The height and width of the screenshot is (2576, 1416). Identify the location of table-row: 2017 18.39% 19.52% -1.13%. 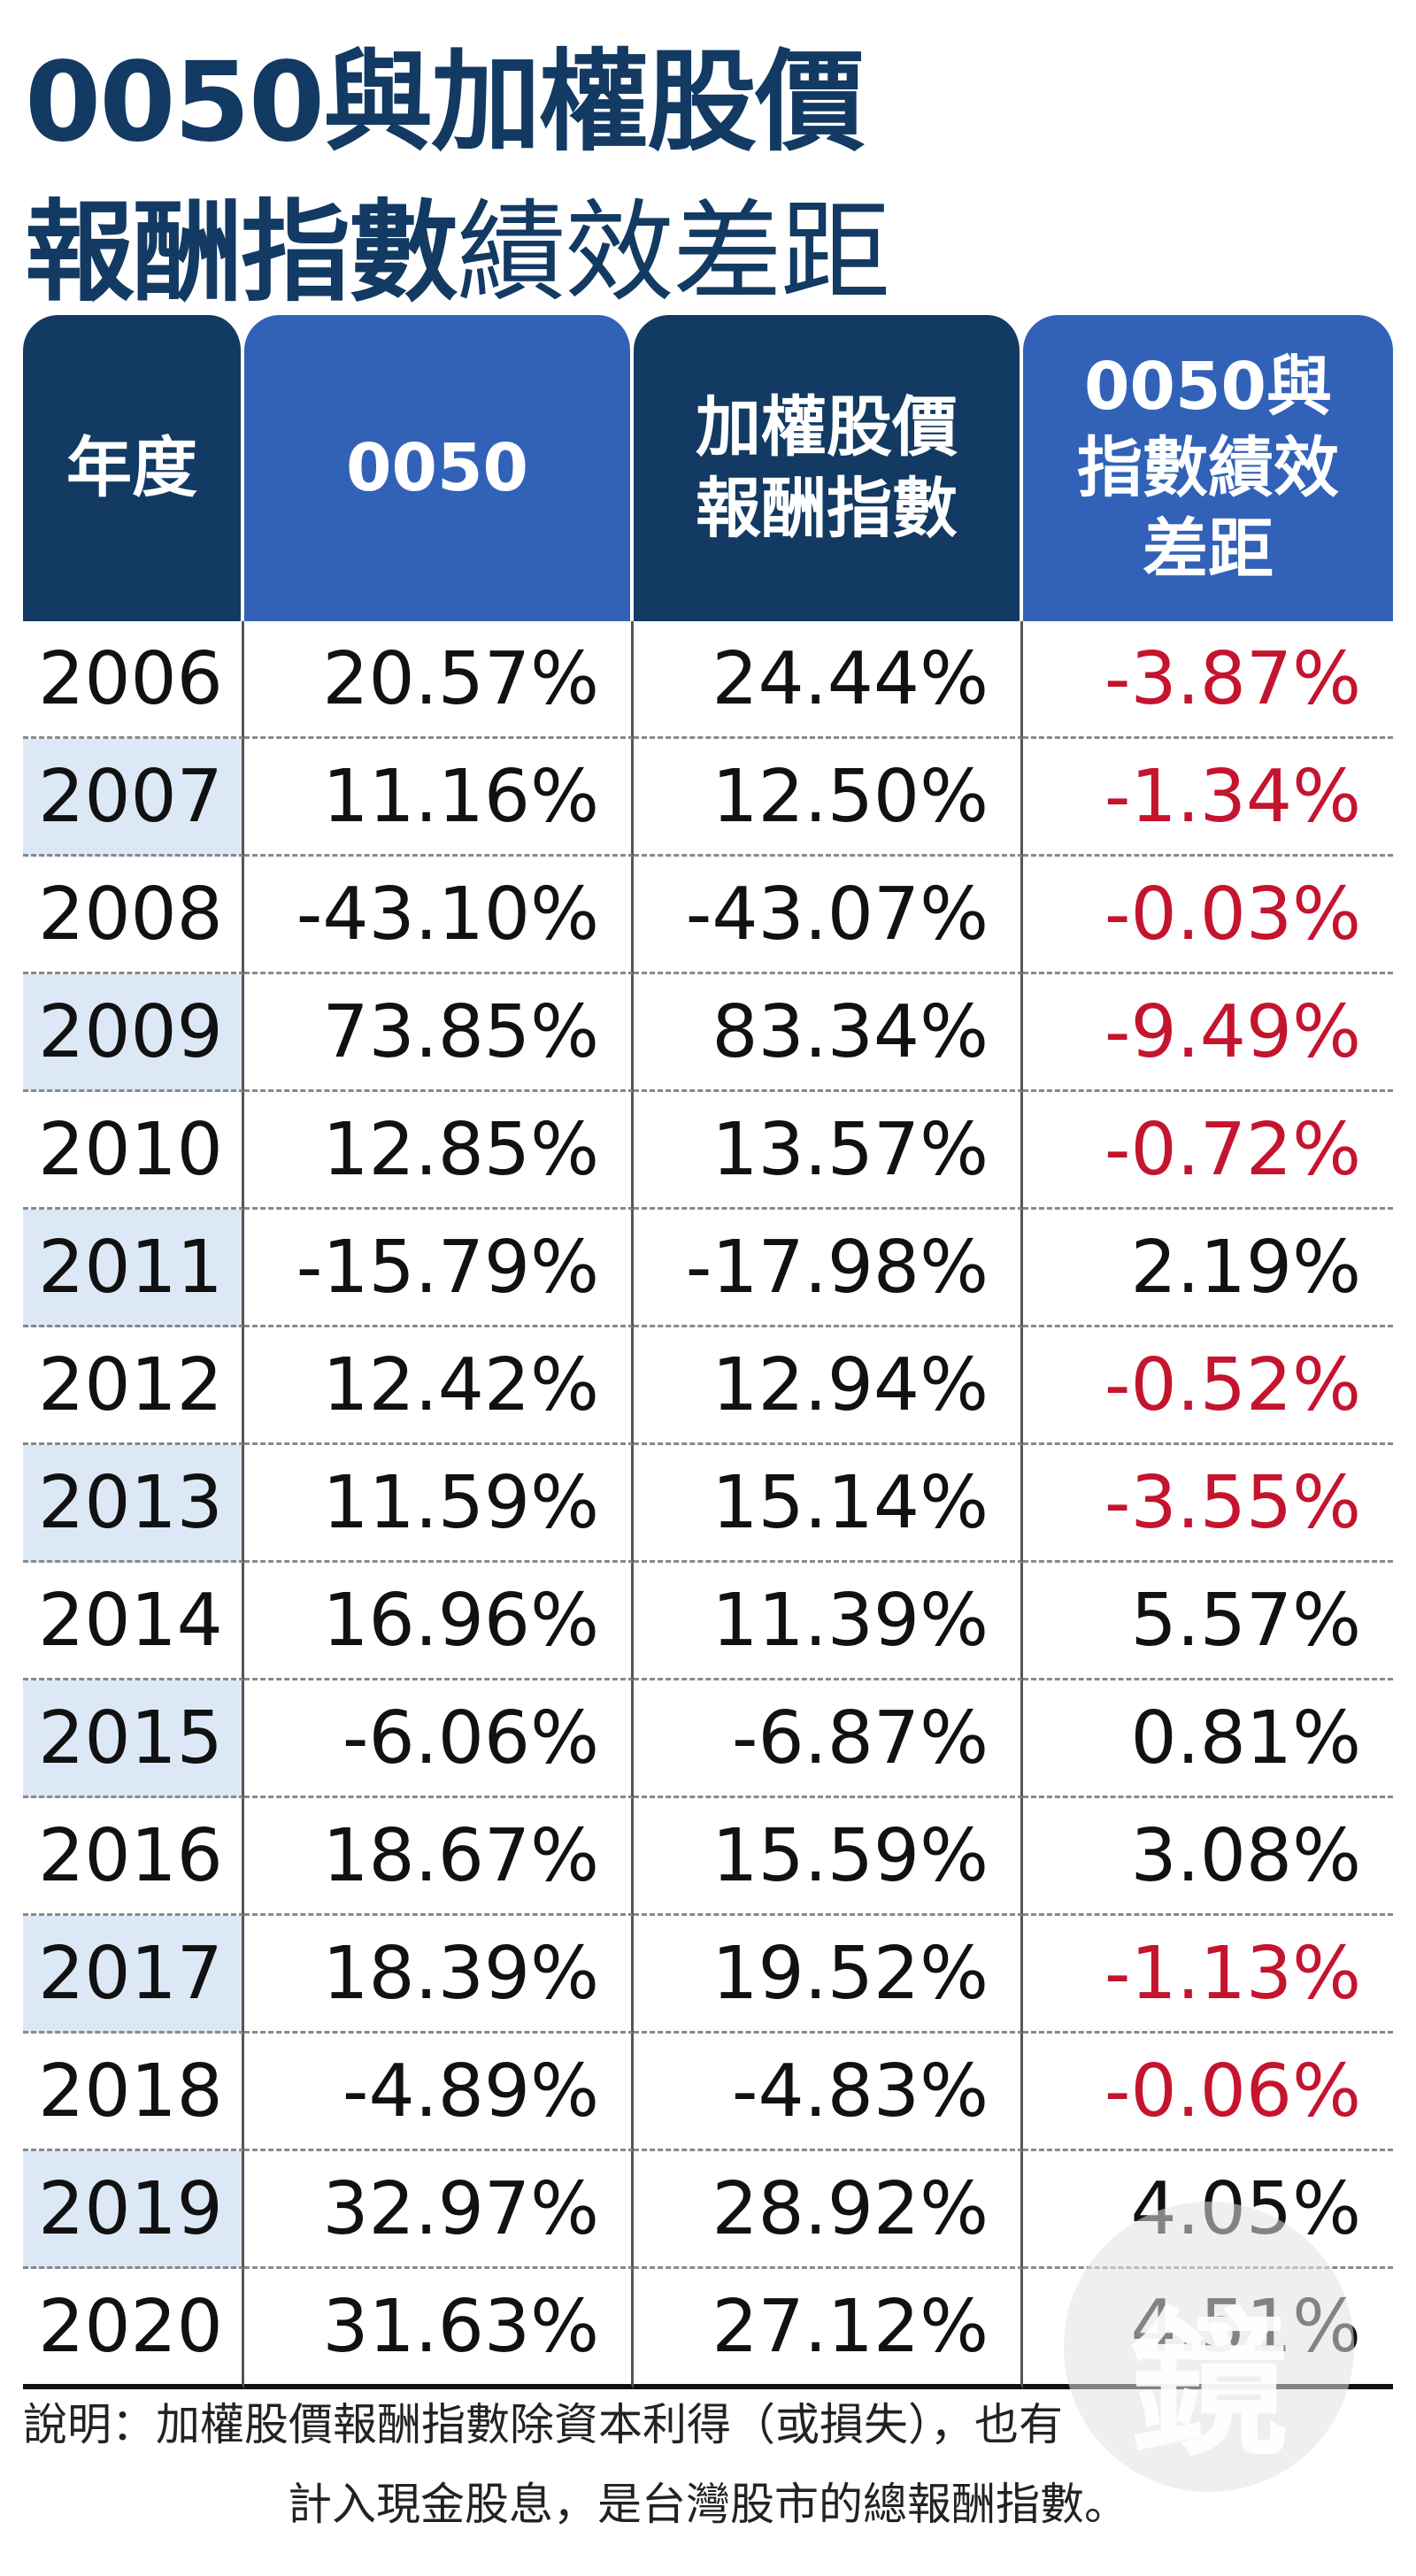
(708, 1975).